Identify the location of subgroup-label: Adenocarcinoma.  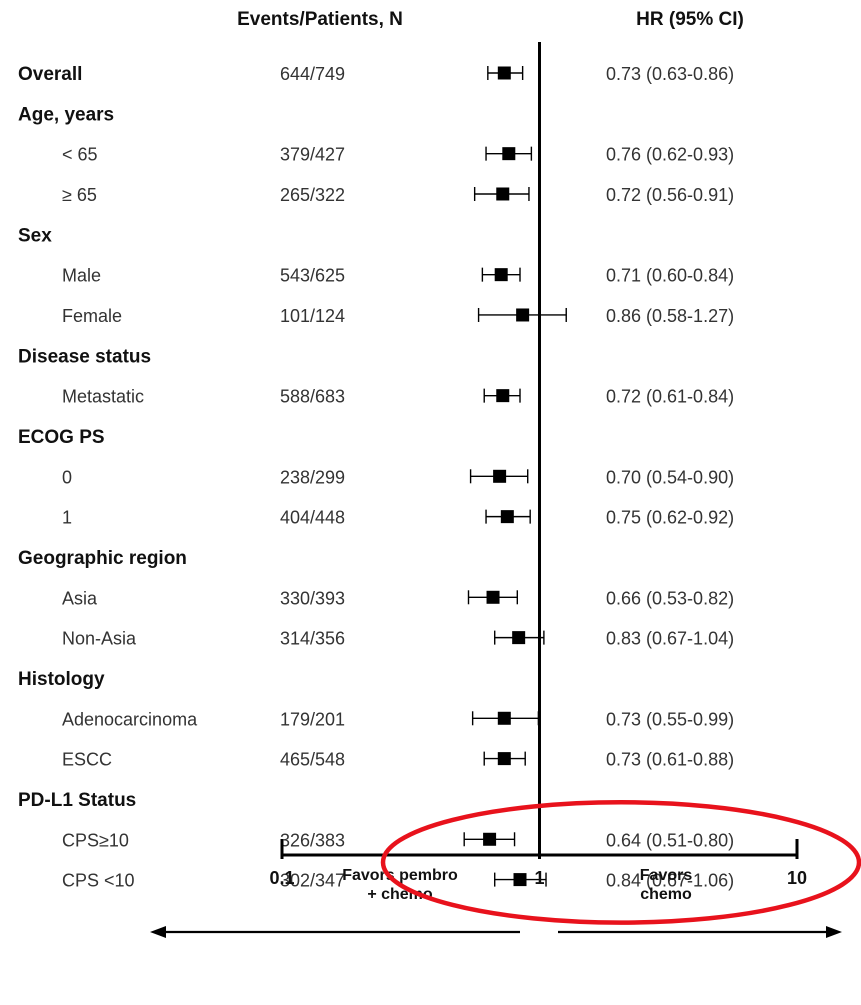
(130, 719).